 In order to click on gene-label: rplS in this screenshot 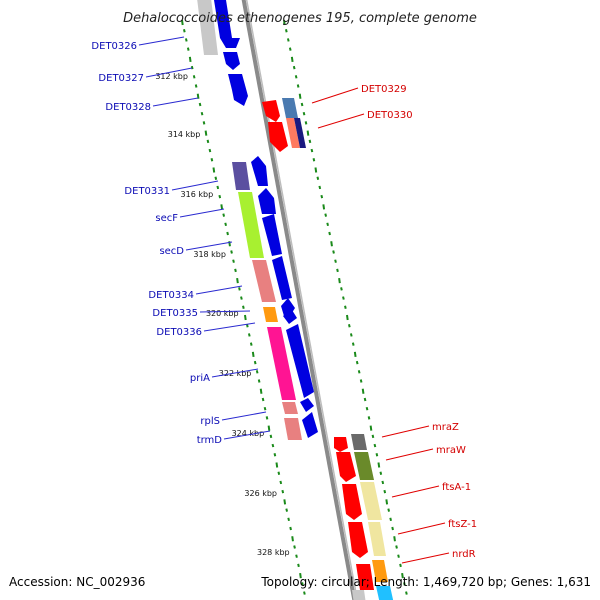, I will do `click(210, 421)`.